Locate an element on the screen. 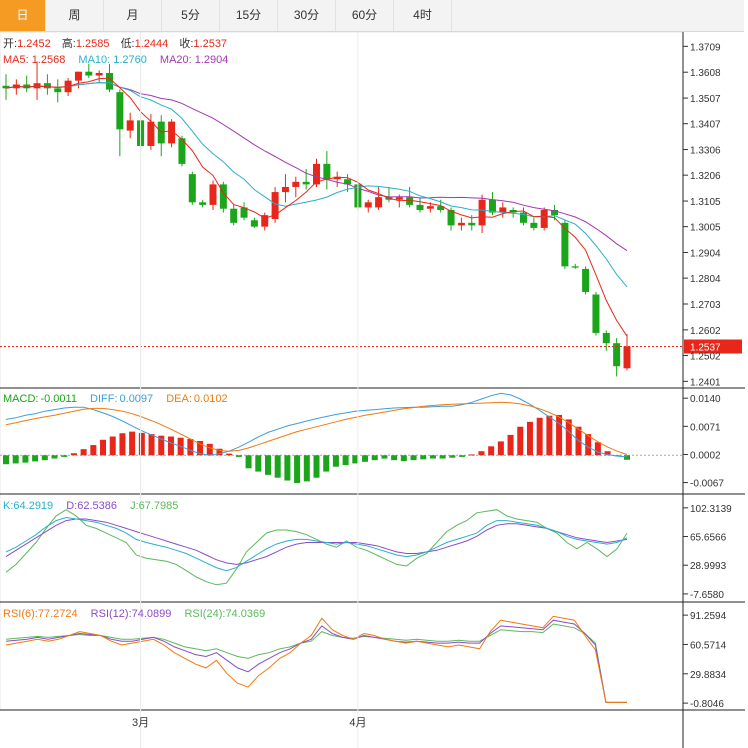  open-value: 1.2452 is located at coordinates (34, 44).